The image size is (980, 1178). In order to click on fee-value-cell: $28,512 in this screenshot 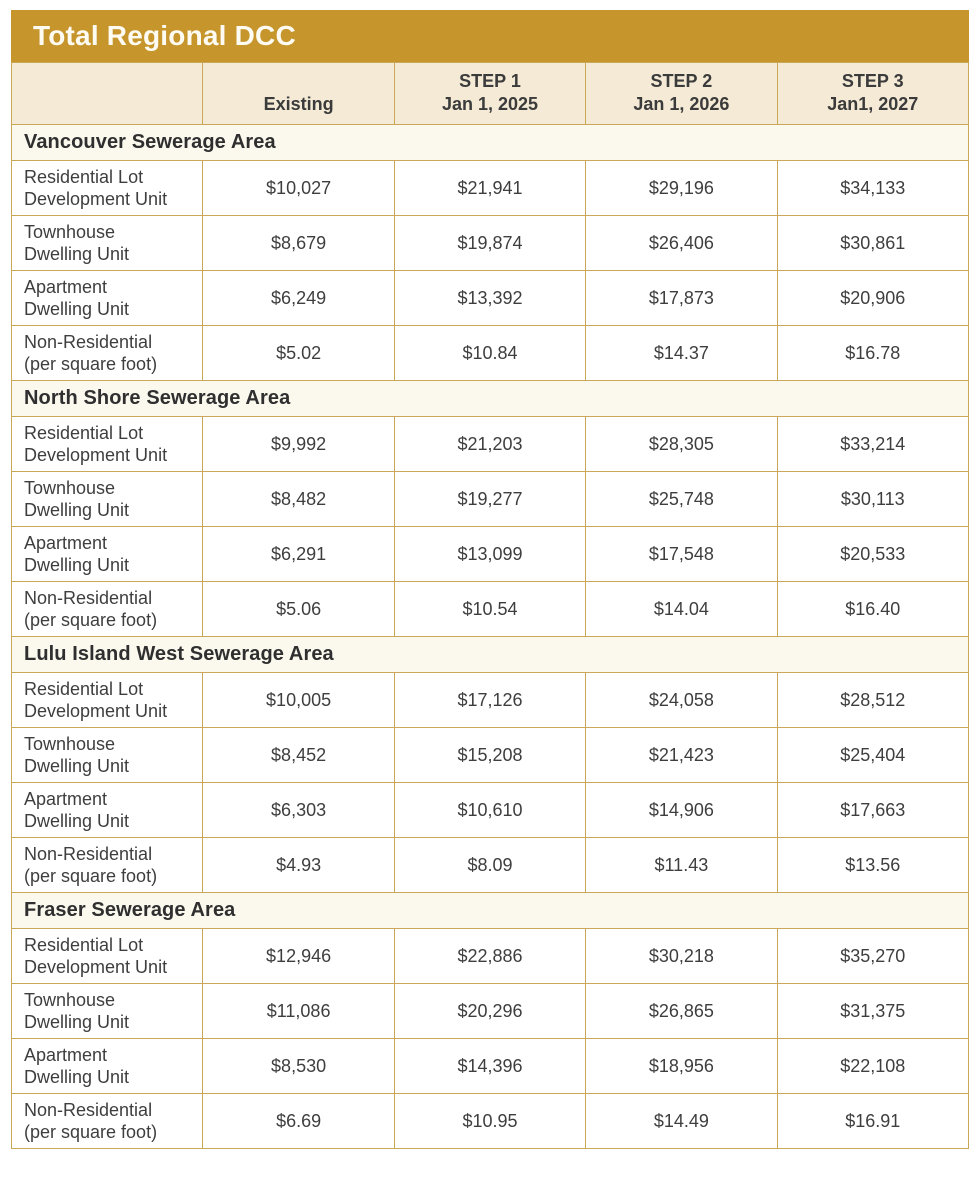, I will do `click(873, 700)`.